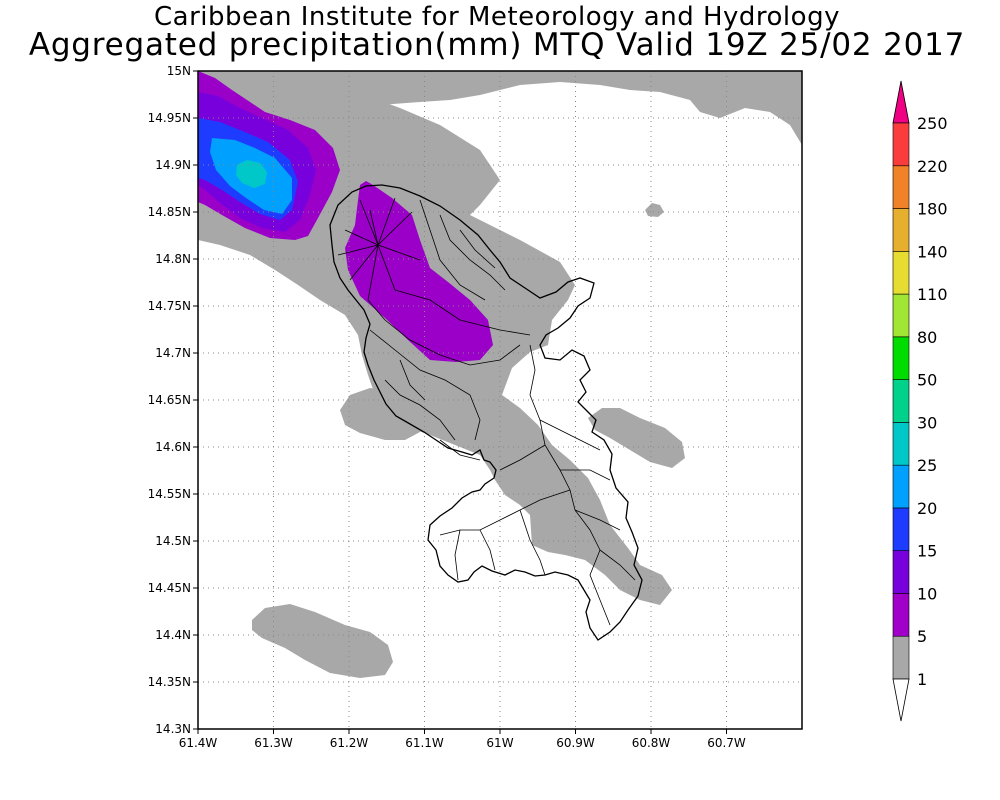 The width and height of the screenshot is (1000, 800). I want to click on x-tick-label: 61.4W, so click(198, 743).